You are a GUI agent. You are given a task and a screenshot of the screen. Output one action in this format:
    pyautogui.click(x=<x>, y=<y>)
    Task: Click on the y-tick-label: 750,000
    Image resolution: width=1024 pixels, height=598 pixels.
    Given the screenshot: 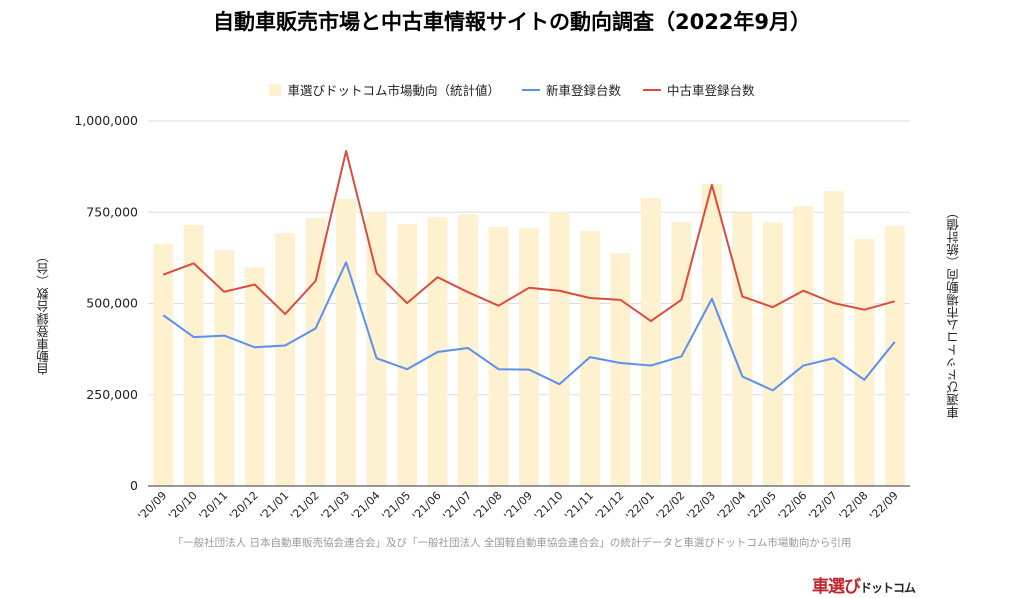 What is the action you would take?
    pyautogui.click(x=112, y=211)
    